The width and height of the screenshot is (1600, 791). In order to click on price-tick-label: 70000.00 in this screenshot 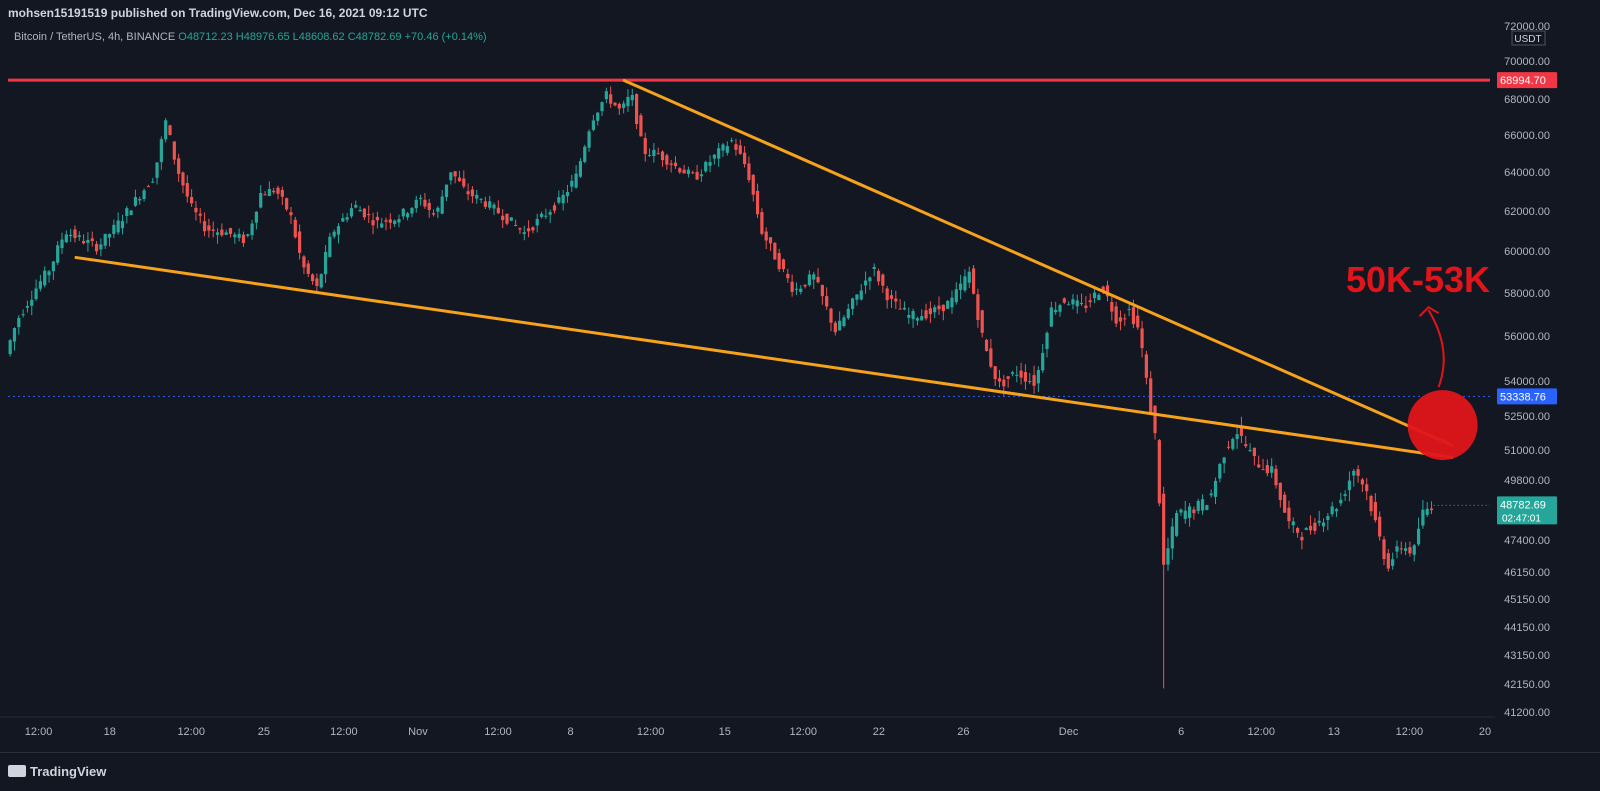, I will do `click(1527, 62)`.